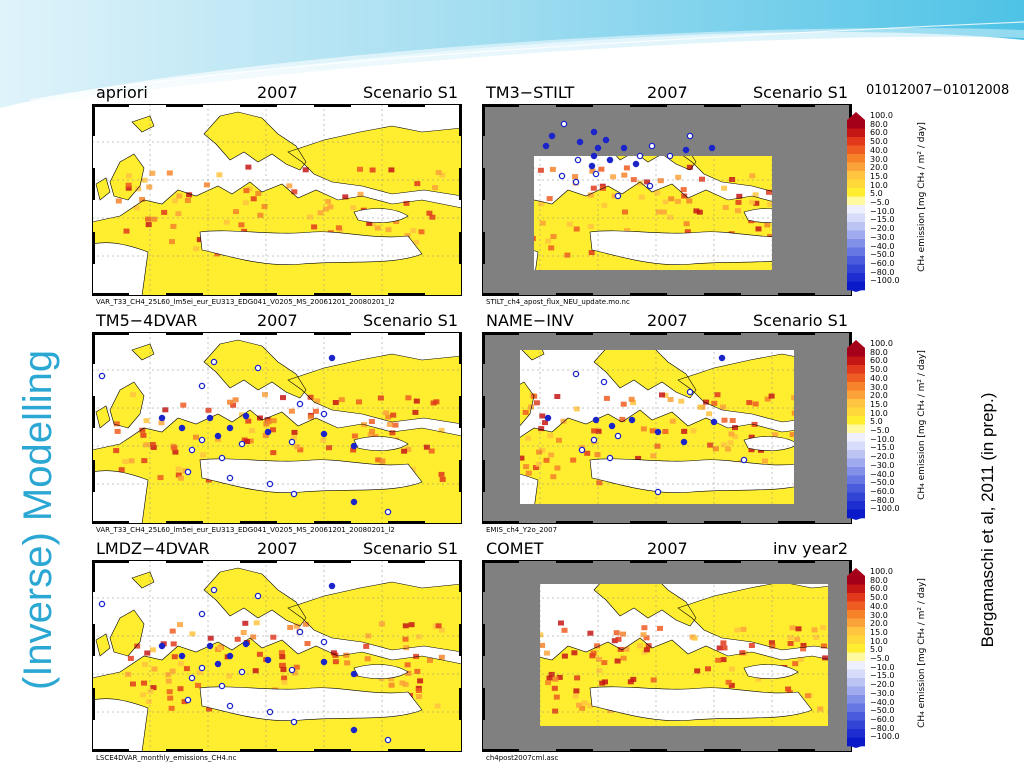 Image resolution: width=1024 pixels, height=770 pixels. I want to click on colorbar-tick-label: −60.0, so click(882, 491).